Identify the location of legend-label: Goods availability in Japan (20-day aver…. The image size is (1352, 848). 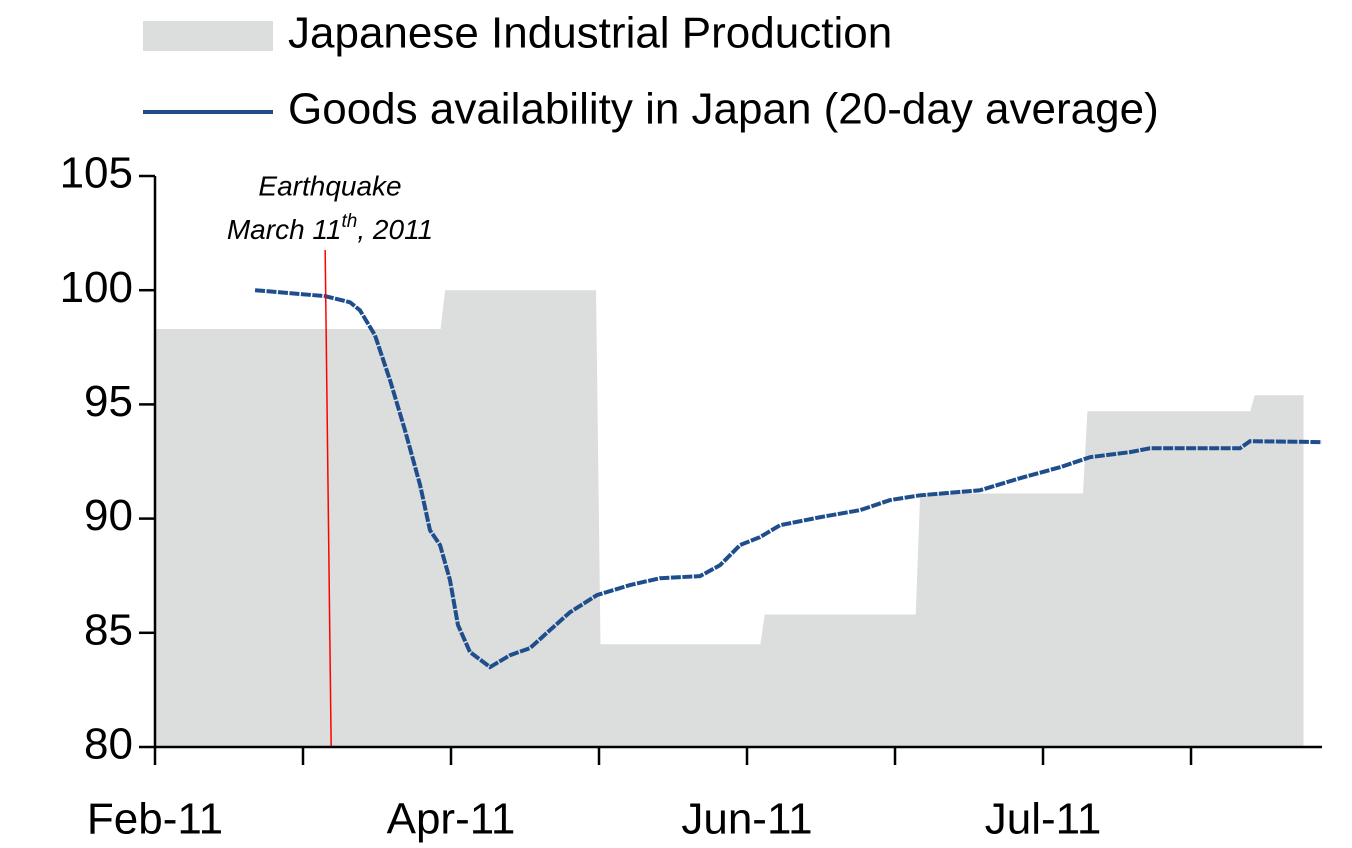
(723, 109).